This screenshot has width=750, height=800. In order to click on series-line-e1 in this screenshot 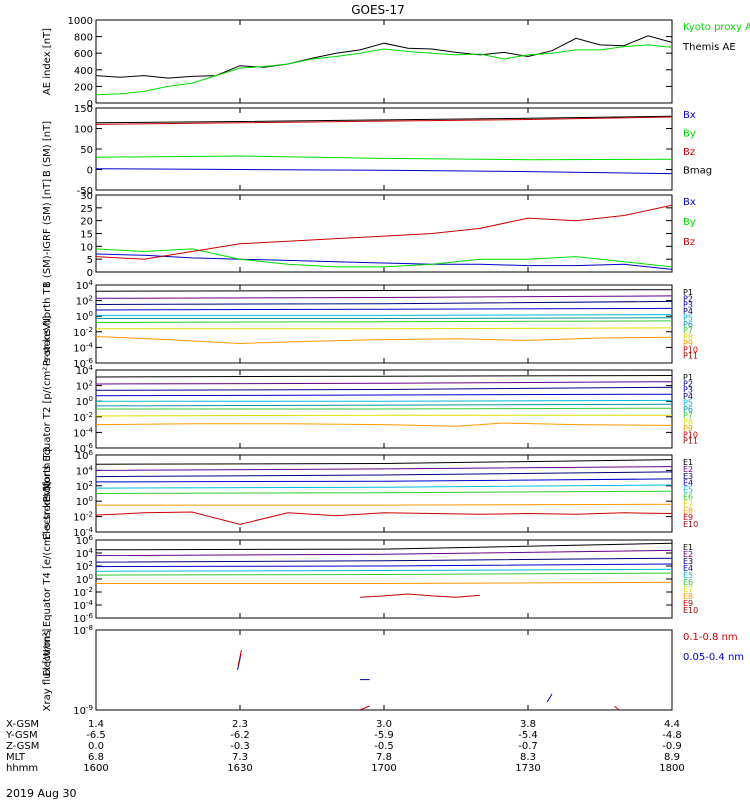, I will do `click(384, 546)`.